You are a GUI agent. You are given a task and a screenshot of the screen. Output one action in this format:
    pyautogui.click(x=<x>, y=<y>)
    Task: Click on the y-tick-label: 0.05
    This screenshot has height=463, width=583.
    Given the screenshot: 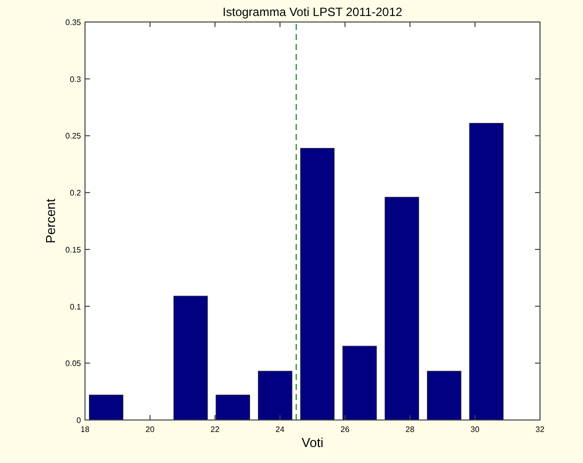 What is the action you would take?
    pyautogui.click(x=73, y=363)
    